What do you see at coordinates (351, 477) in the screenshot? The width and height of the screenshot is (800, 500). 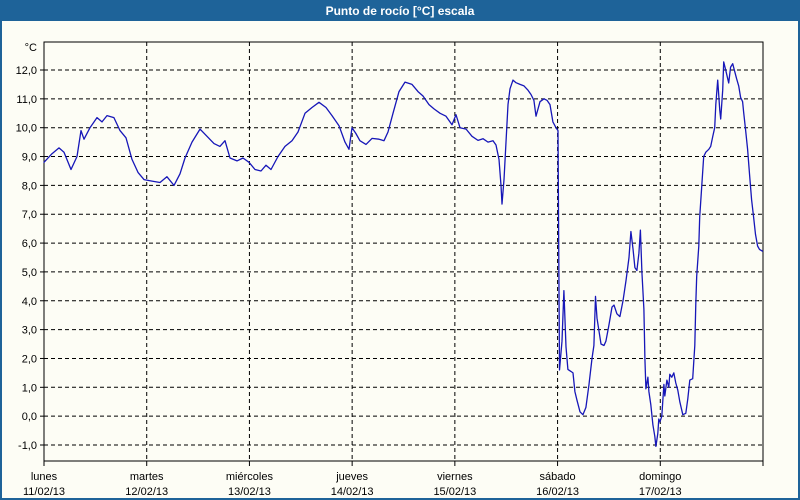 I see `x-day-label: jueves` at bounding box center [351, 477].